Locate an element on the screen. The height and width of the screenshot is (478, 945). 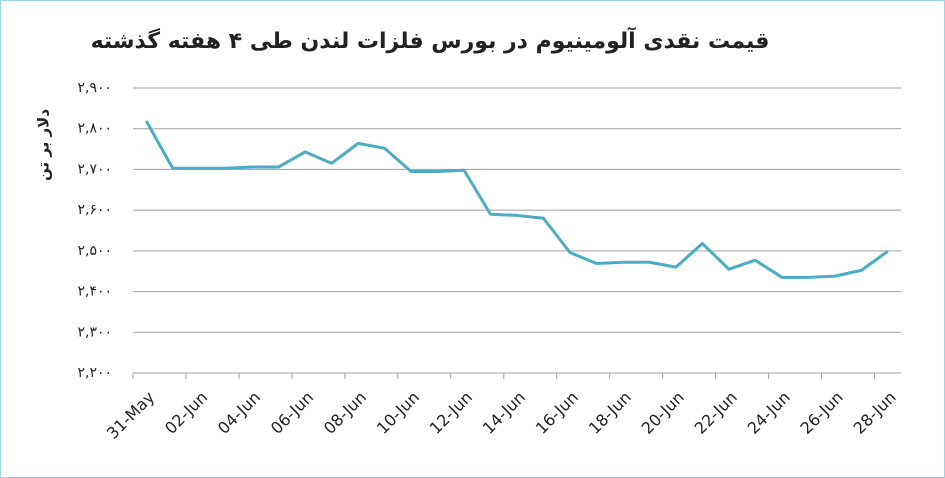
y-tick-label: ۲,۴۰۰ is located at coordinates (94, 292).